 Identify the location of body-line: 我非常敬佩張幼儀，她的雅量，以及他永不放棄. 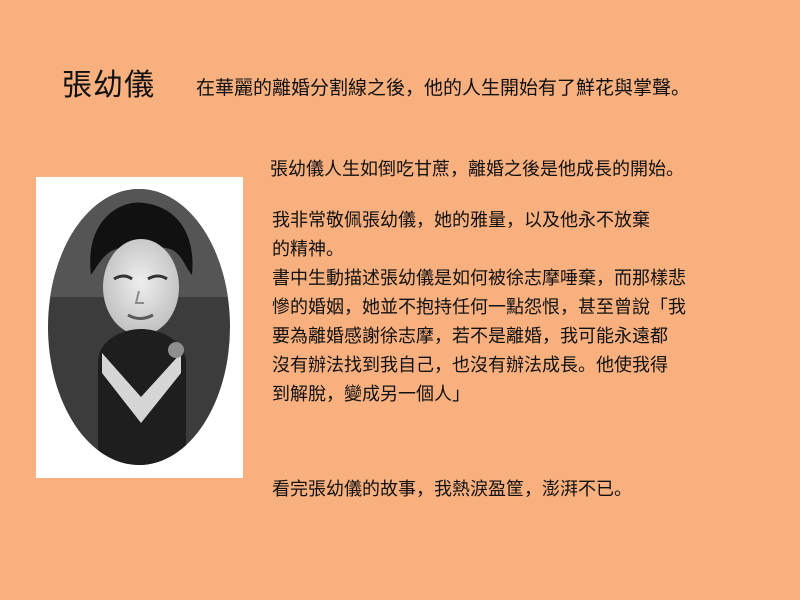
(461, 220).